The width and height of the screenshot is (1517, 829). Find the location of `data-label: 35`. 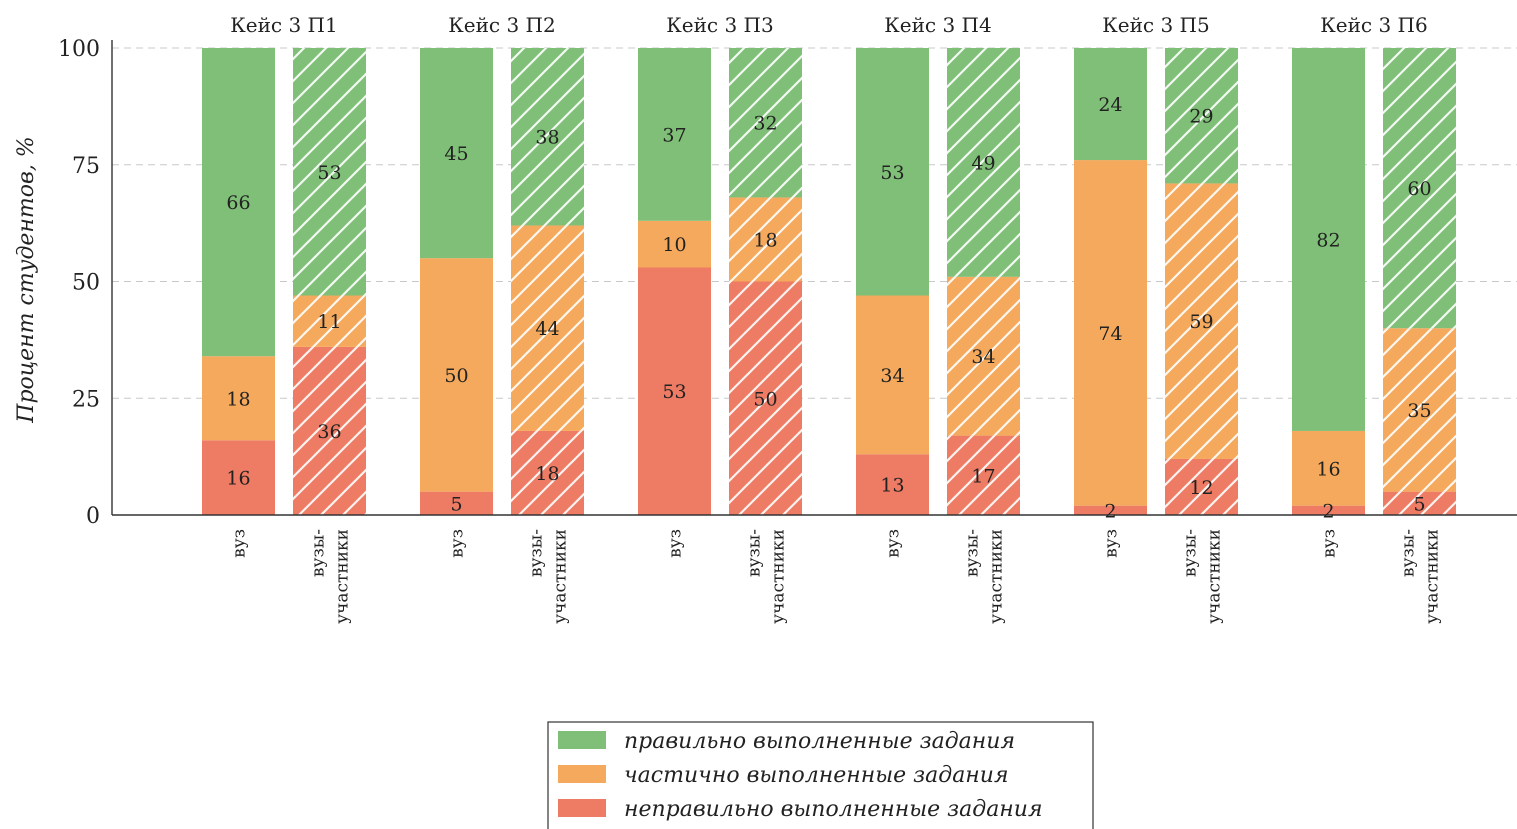

data-label: 35 is located at coordinates (1419, 411).